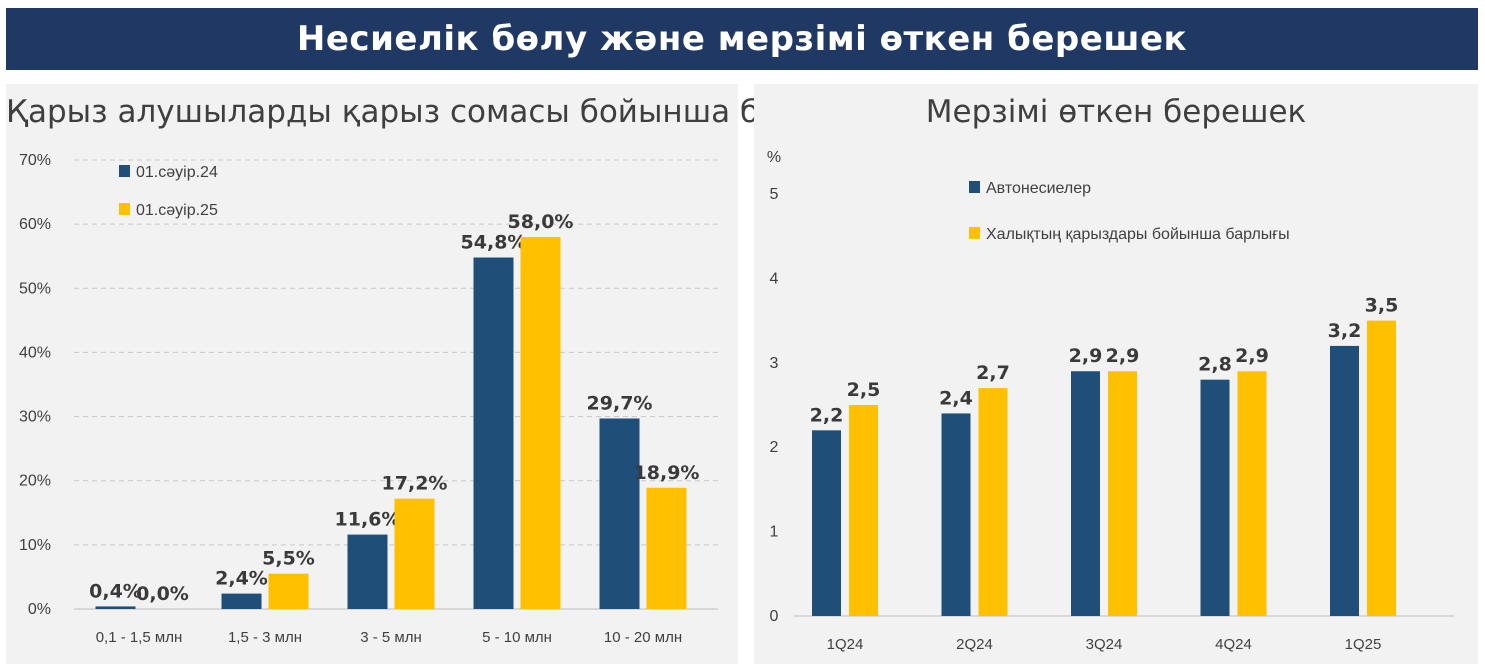 The image size is (1485, 670). Describe the element at coordinates (1104, 644) in the screenshot. I see `overdue-chart-x-tick-label: 3Q24` at that location.